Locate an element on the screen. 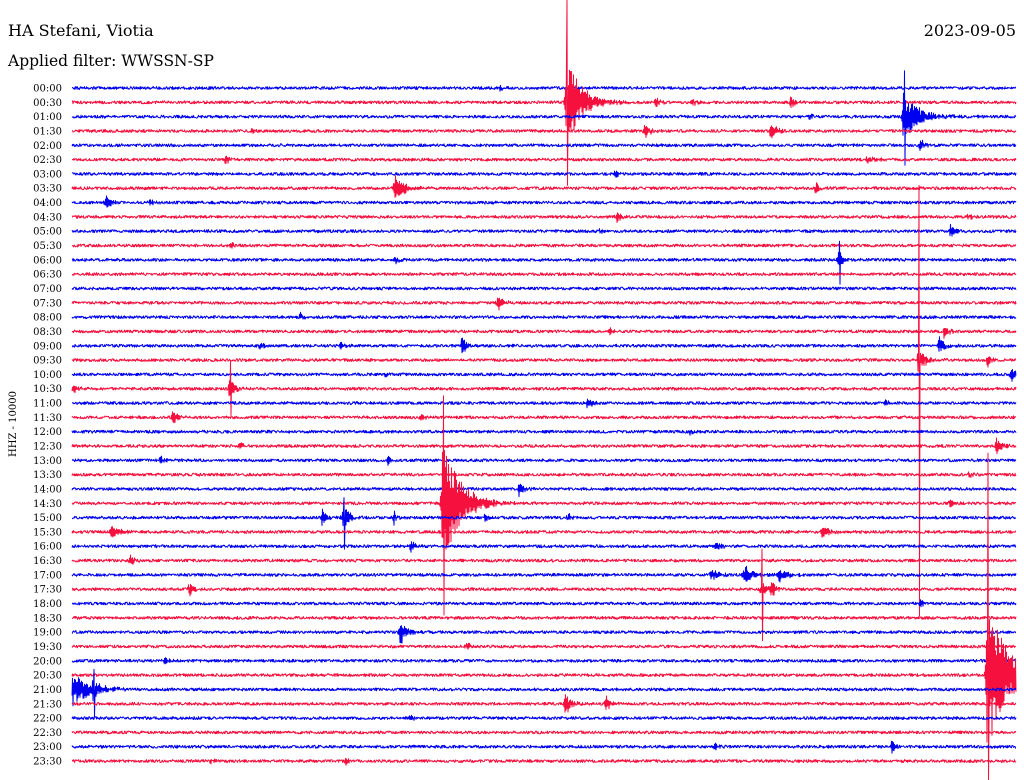  row-label-08-00: 08:00 is located at coordinates (47, 318).